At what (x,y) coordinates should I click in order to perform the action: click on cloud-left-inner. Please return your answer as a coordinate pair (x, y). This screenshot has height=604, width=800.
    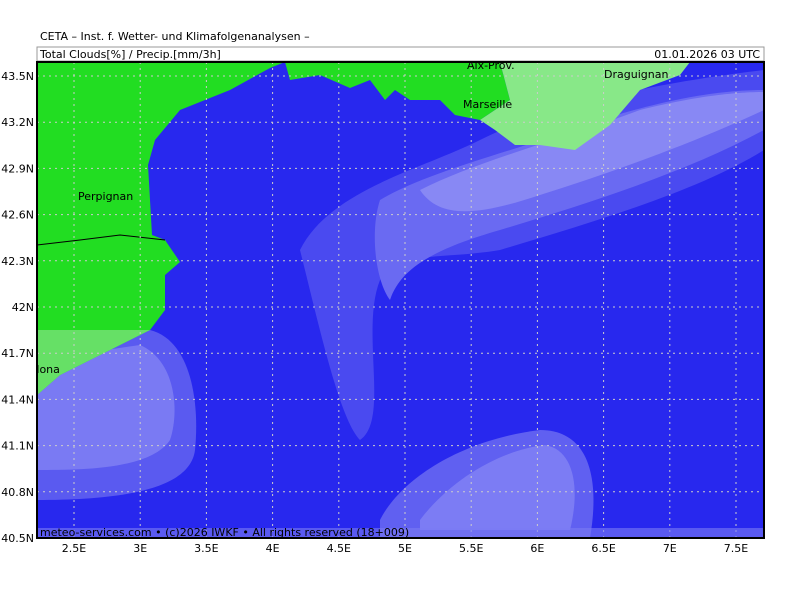
    Looking at the image, I should click on (106, 407).